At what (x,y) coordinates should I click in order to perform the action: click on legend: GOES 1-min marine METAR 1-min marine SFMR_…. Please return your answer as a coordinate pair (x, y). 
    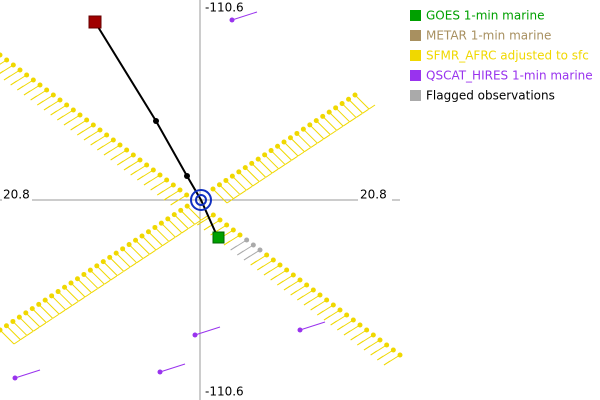
    Looking at the image, I should click on (501, 56).